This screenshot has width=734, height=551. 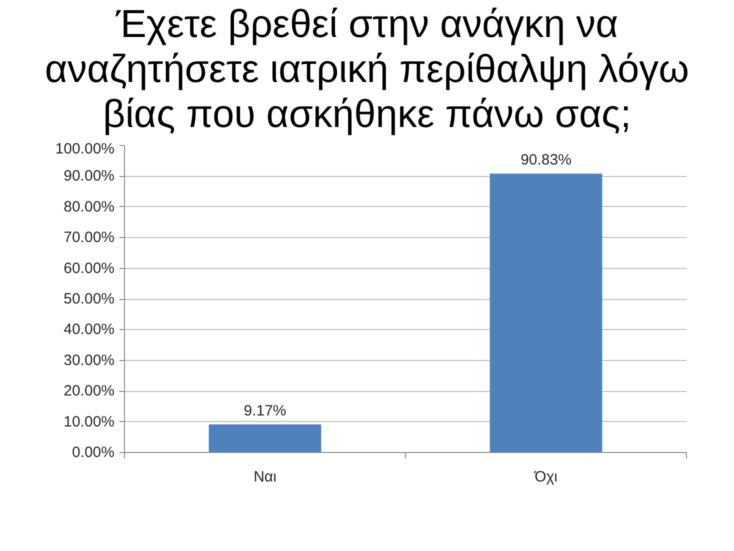 I want to click on y-tick-label: 20.00%, so click(x=89, y=391).